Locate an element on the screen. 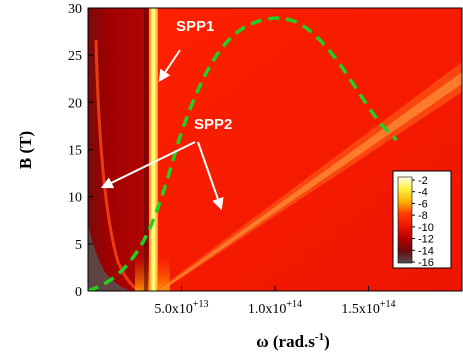  x-axis-title-main: ω (rad.s is located at coordinates (285, 341).